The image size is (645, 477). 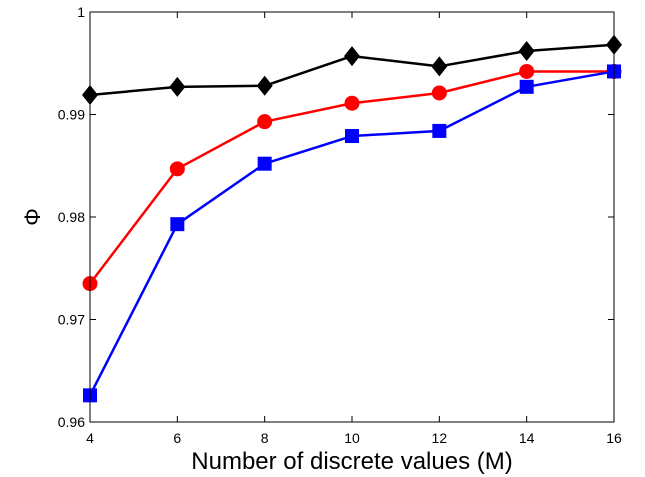 I want to click on x-tick-label: 10, so click(x=352, y=438).